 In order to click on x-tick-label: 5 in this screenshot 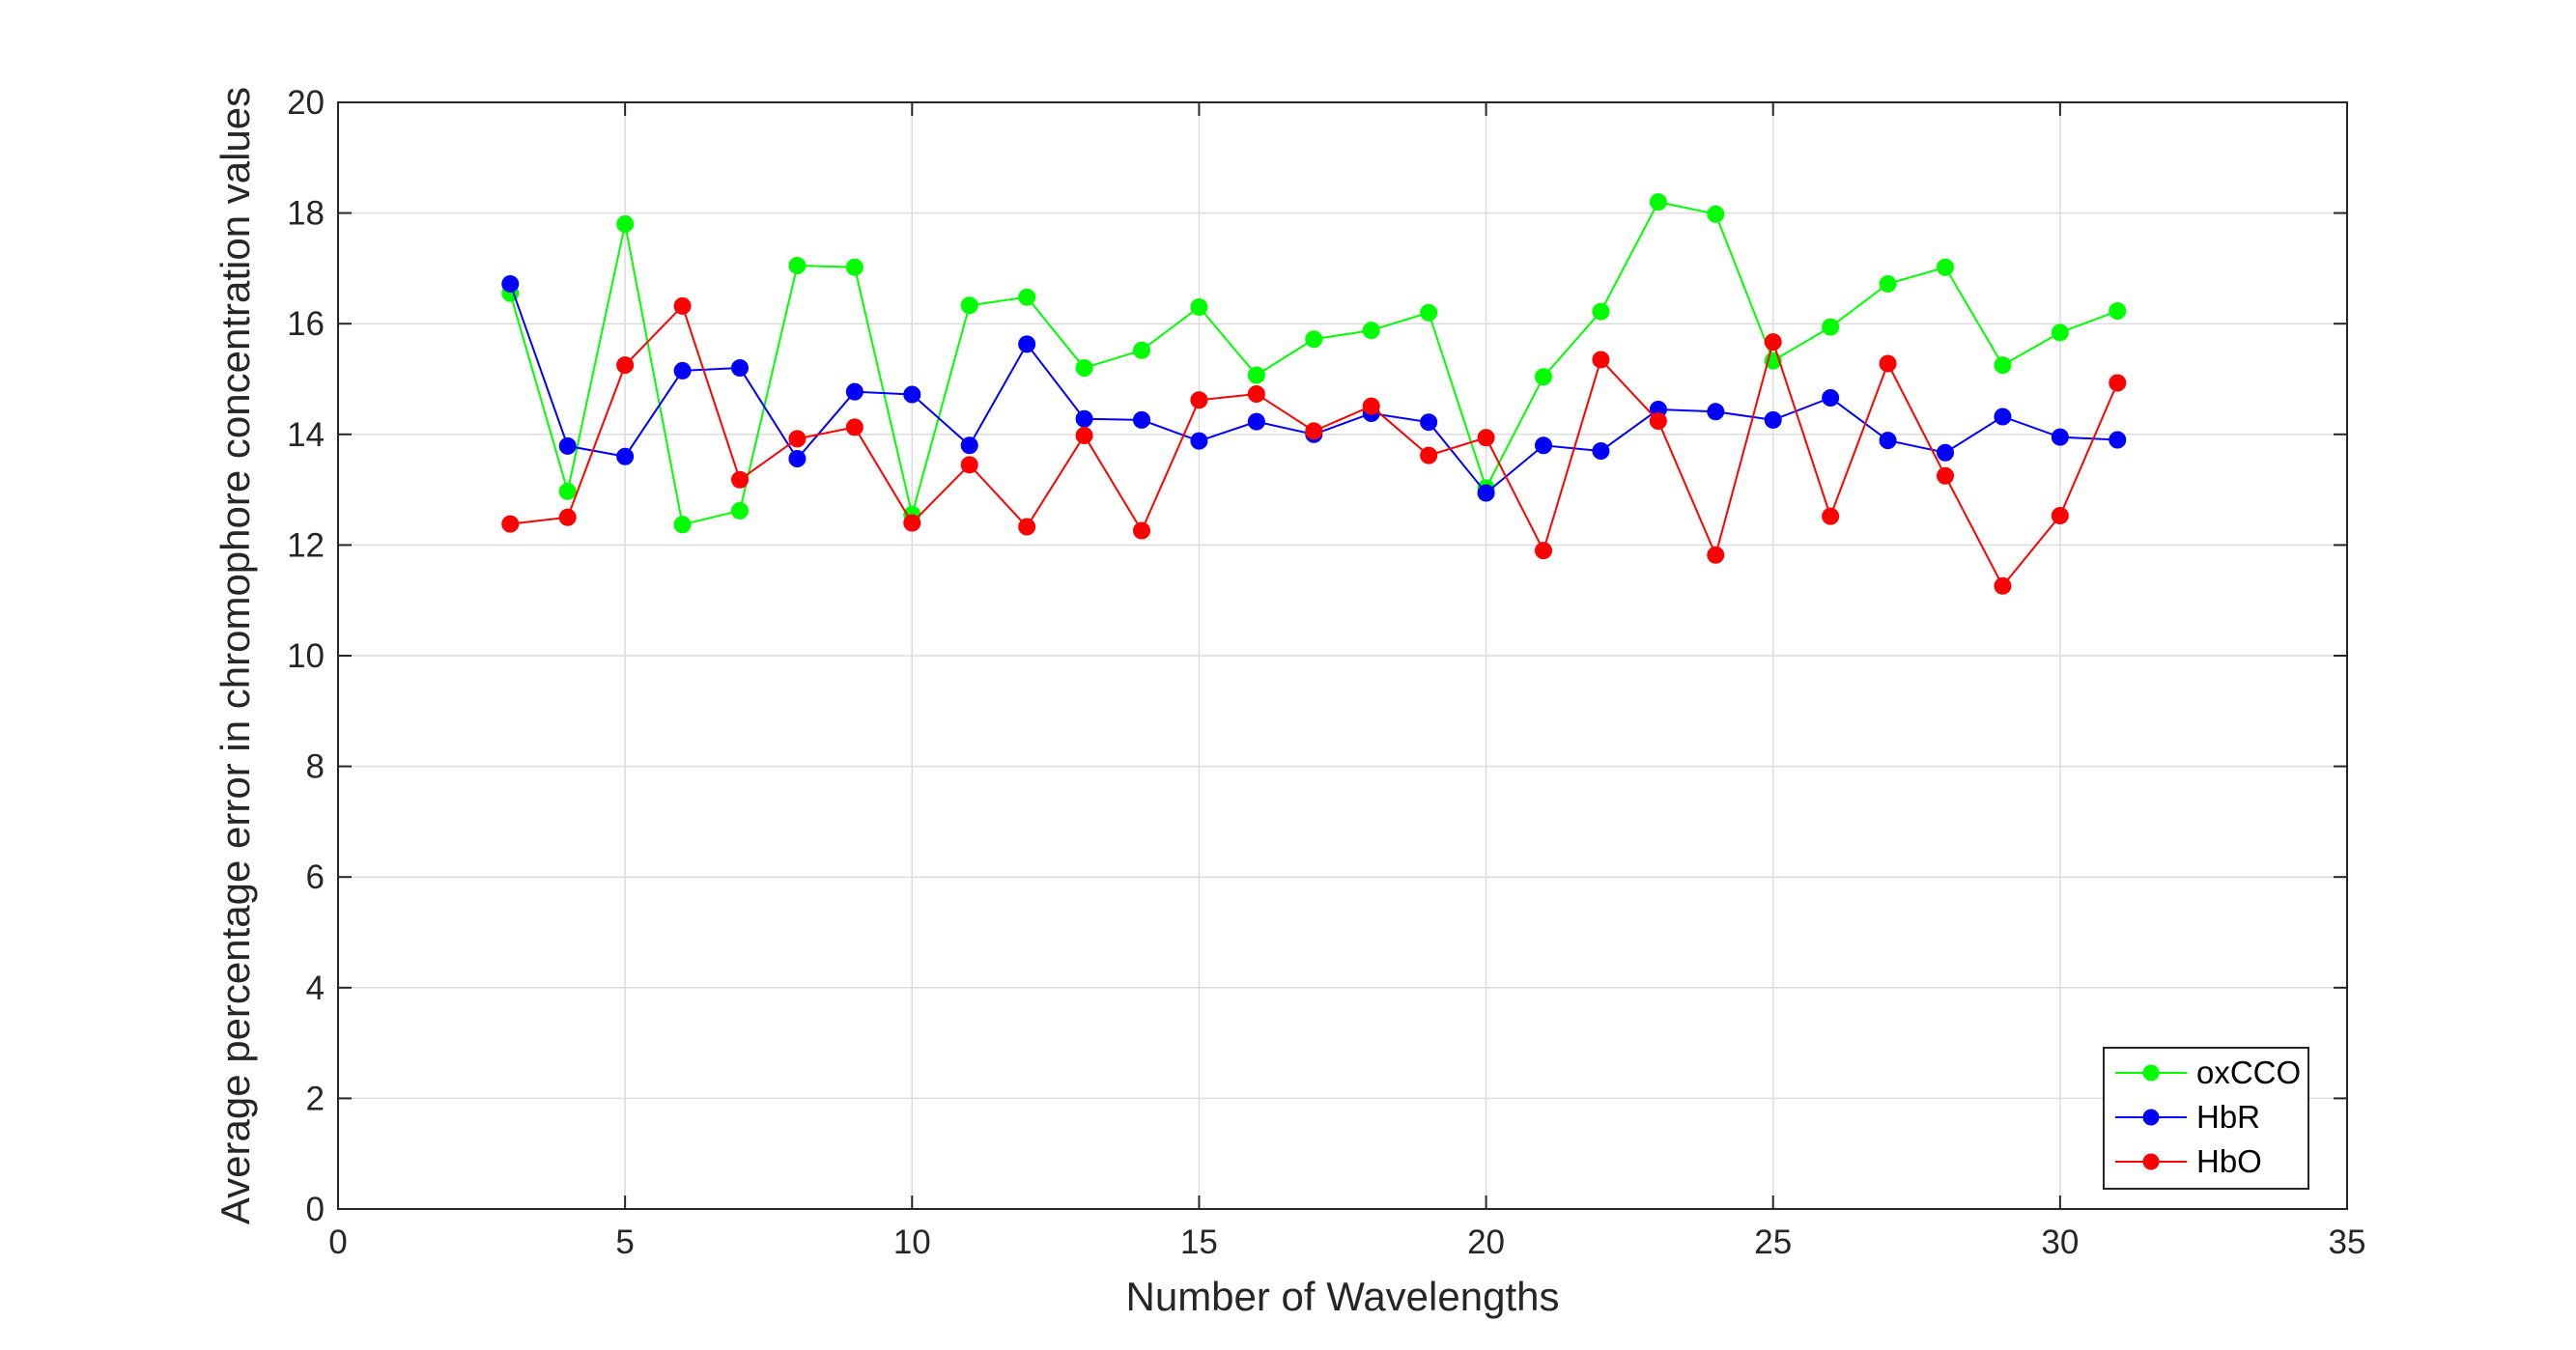, I will do `click(624, 1242)`.